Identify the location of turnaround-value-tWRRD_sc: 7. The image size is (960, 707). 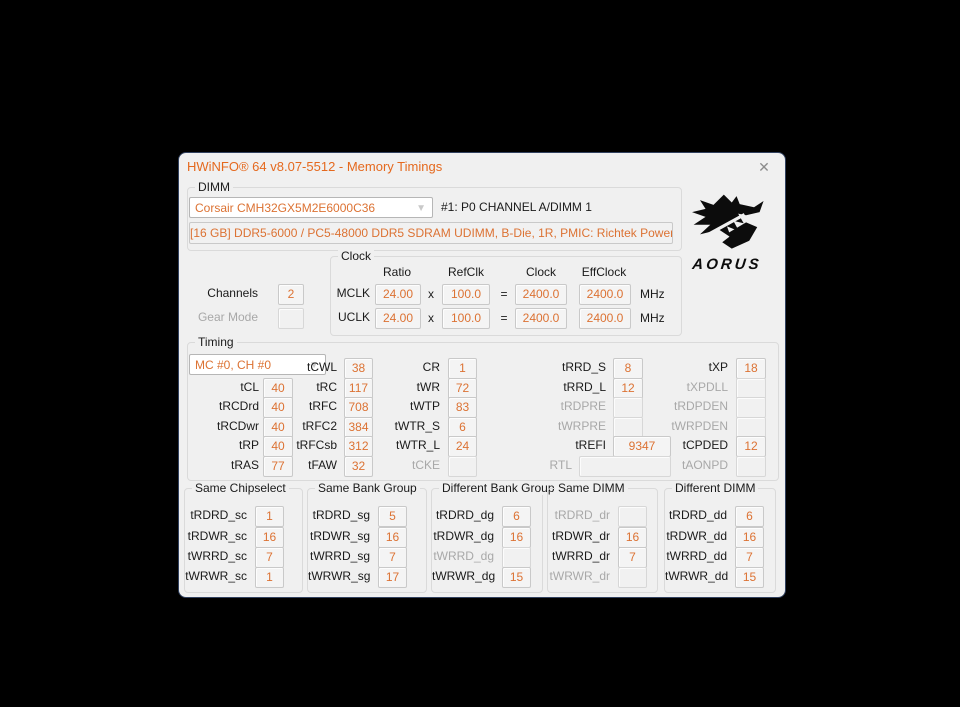
(269, 557).